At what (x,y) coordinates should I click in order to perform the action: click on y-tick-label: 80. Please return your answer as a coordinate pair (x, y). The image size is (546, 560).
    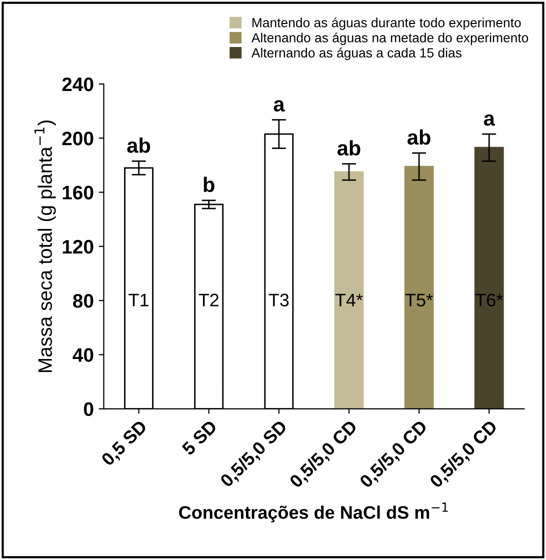
    Looking at the image, I should click on (83, 301).